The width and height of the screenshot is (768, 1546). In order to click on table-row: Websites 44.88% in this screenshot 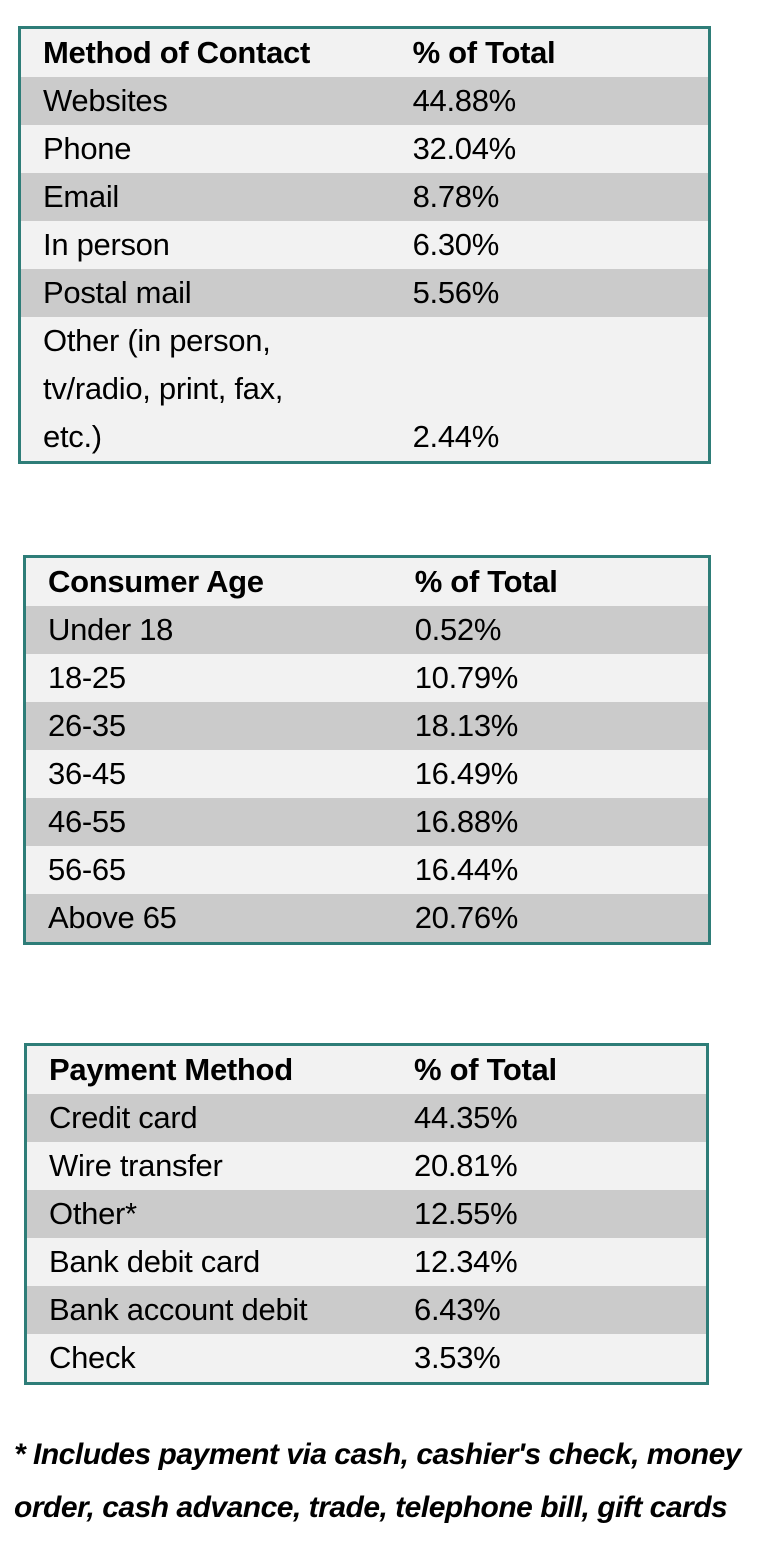, I will do `click(364, 101)`.